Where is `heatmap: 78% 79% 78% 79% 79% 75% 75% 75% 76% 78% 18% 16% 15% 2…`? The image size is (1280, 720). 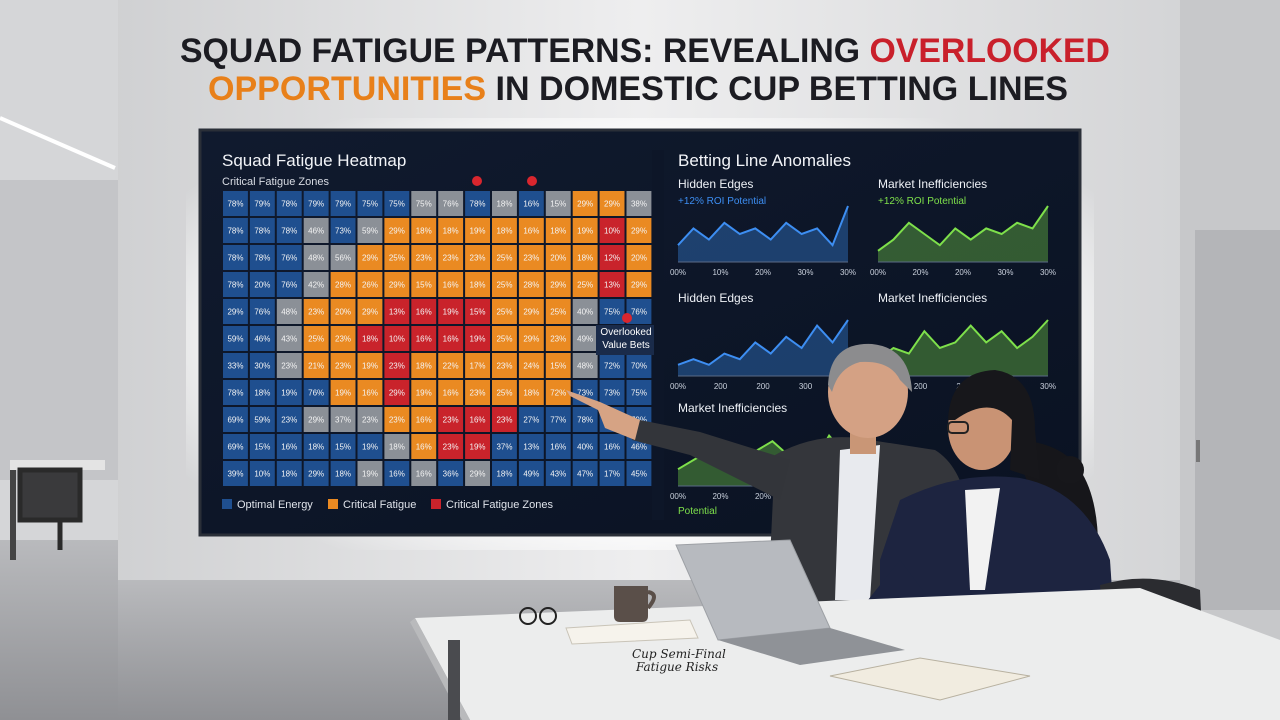 heatmap: 78% 79% 78% 79% 79% 75% 75% 75% 76% 78% 18% 16% 15% 2… is located at coordinates (437, 338).